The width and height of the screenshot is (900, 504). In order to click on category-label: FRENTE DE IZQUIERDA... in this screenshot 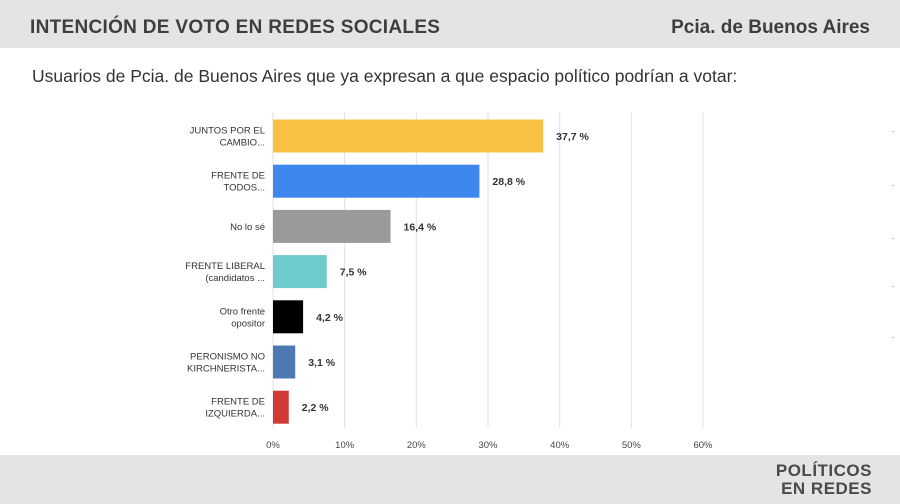, I will do `click(235, 408)`.